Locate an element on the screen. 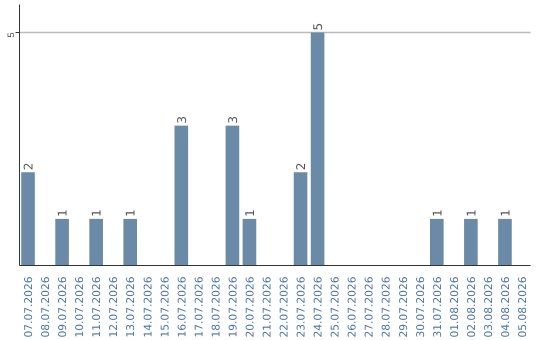 This screenshot has height=340, width=540. x-tick-label: 27.07.2026 is located at coordinates (369, 307).